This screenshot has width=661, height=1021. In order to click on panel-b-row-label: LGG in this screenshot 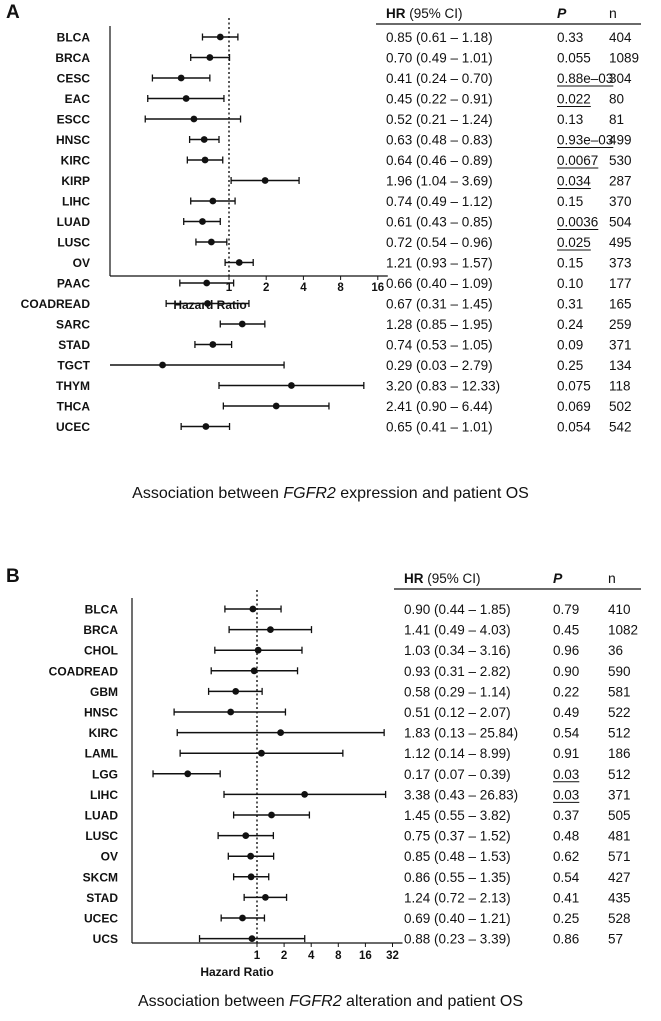, I will do `click(105, 774)`.